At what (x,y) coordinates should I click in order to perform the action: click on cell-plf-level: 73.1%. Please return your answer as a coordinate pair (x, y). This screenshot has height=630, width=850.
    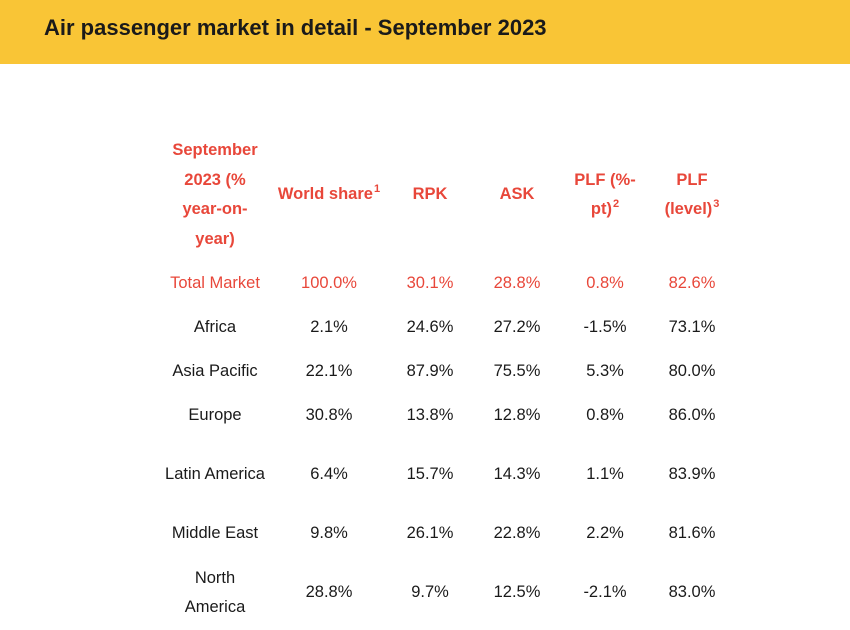
    Looking at the image, I should click on (692, 327).